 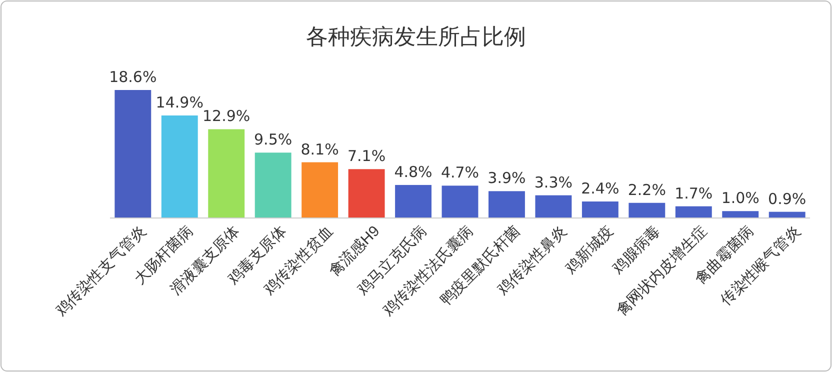 What do you see at coordinates (133, 77) in the screenshot?
I see `data-label: 18.6%` at bounding box center [133, 77].